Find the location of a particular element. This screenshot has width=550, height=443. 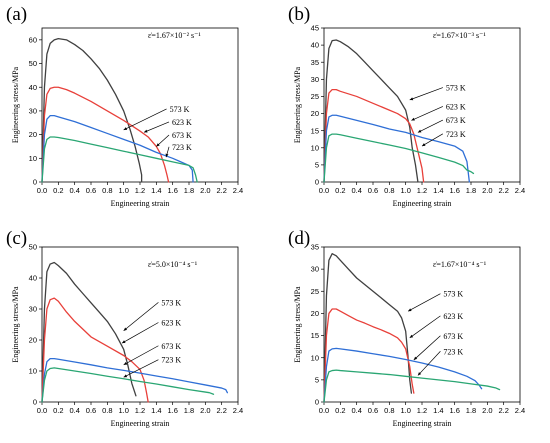

y-tick-label: 25 is located at coordinates (315, 291).